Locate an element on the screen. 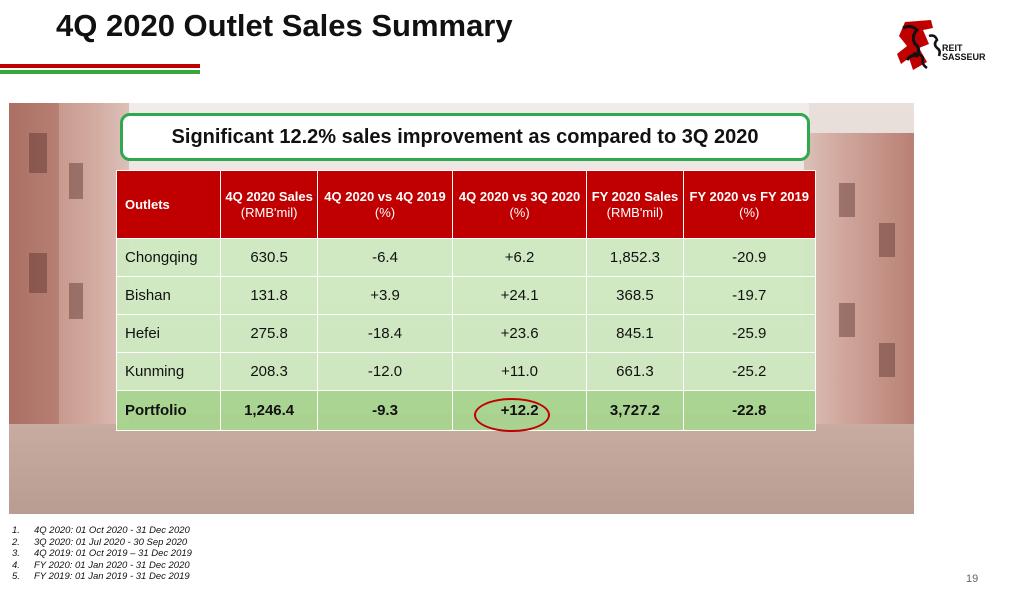 The image size is (1017, 594). column-header-outlets: Outlets is located at coordinates (168, 204).